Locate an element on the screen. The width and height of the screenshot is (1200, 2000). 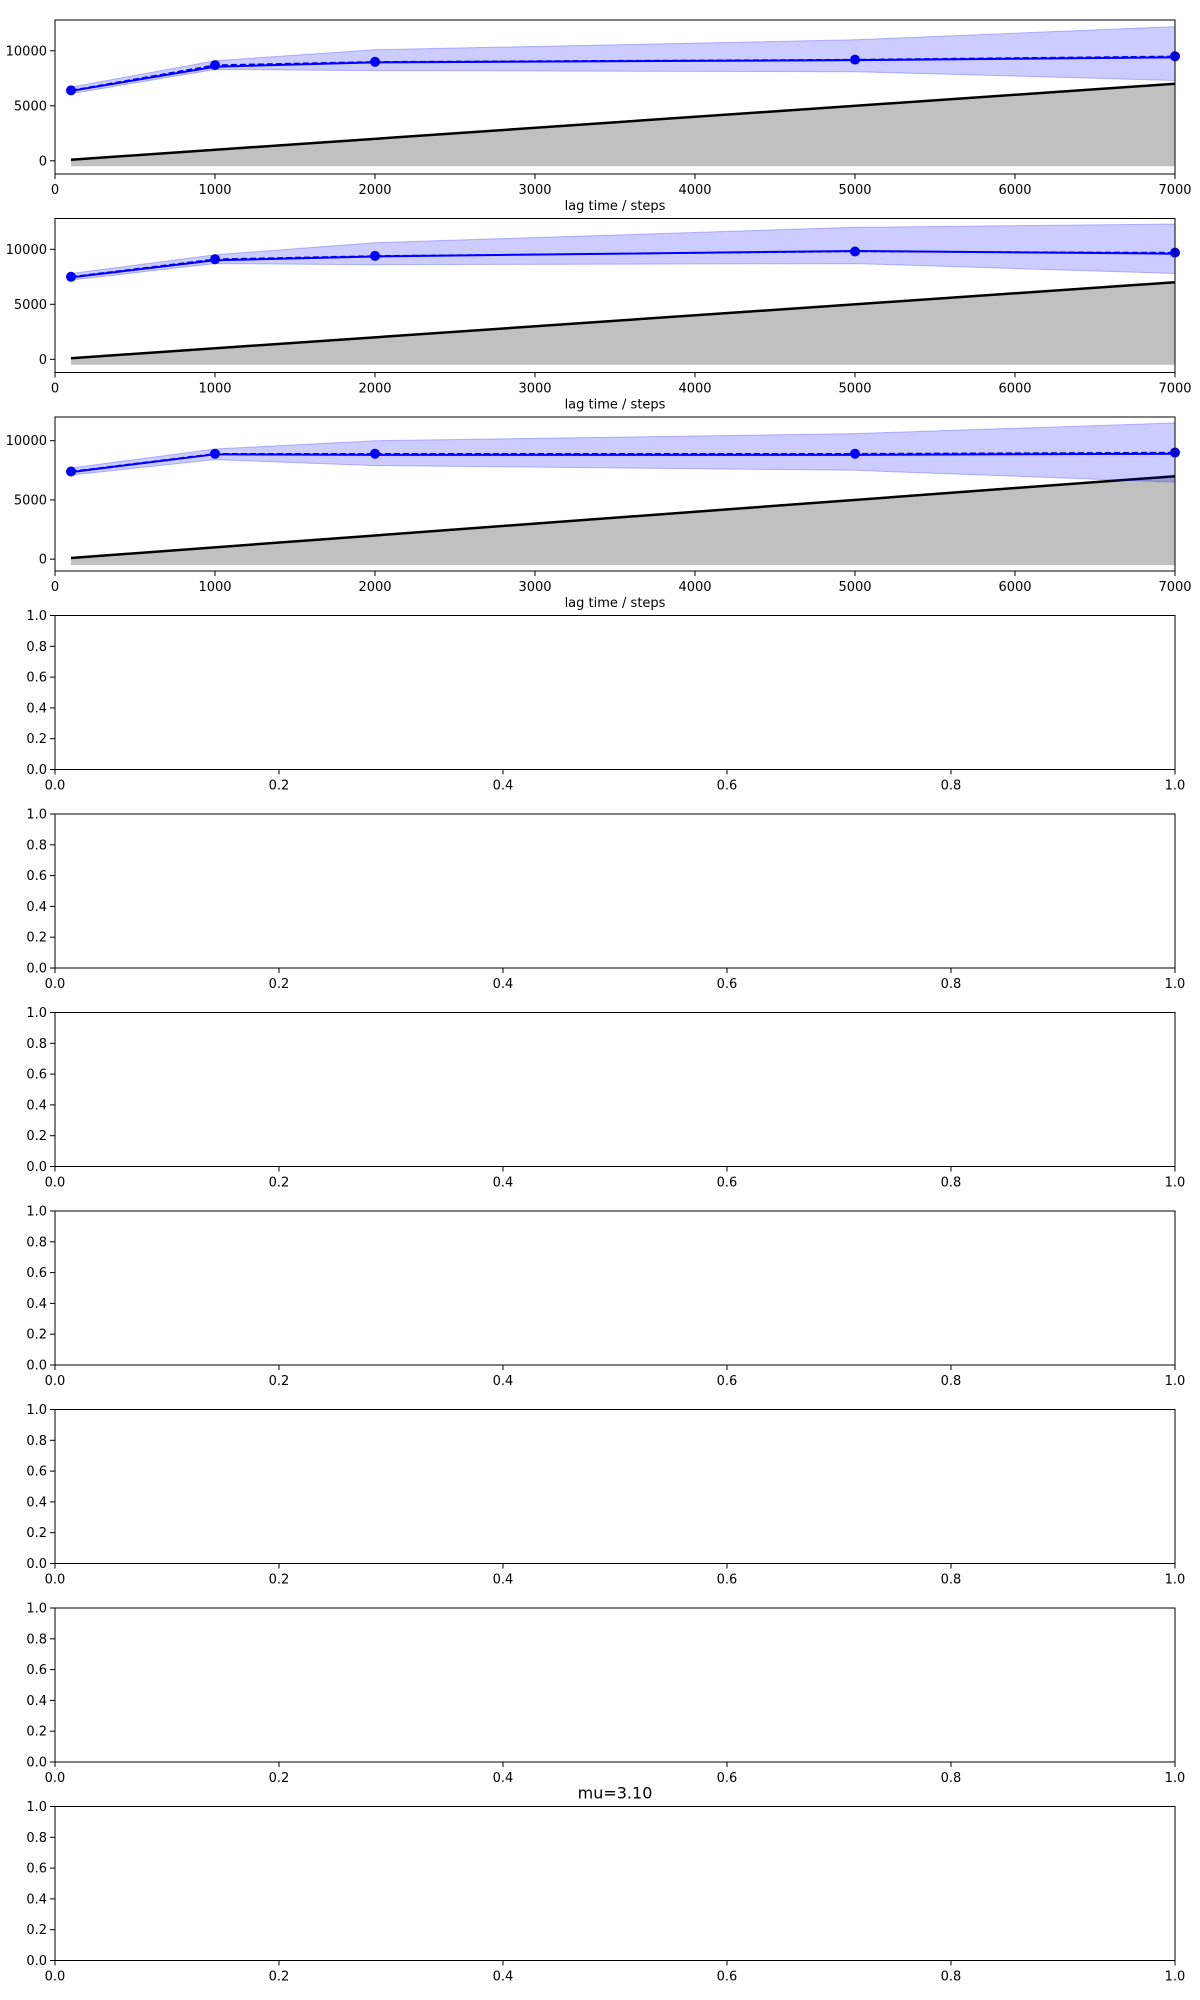
subplot-6: 0.0 0.2 0.4 0.6 0.8 1.0 0.0 0.2 0.4 0.6 0.8 1.0 is located at coordinates (605, 1098).